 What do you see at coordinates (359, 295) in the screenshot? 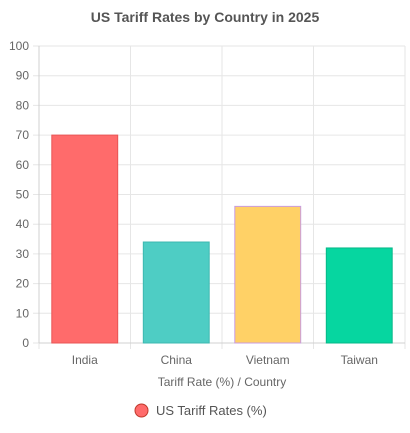
I see `bar-taiwan` at bounding box center [359, 295].